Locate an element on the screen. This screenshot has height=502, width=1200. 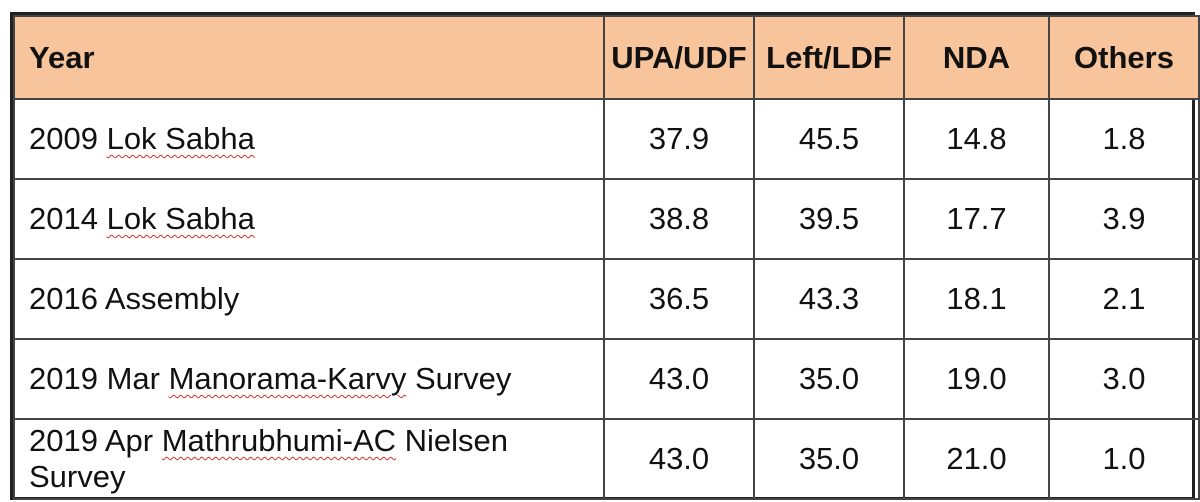
year-text: 2019 Mar is located at coordinates (99, 378).